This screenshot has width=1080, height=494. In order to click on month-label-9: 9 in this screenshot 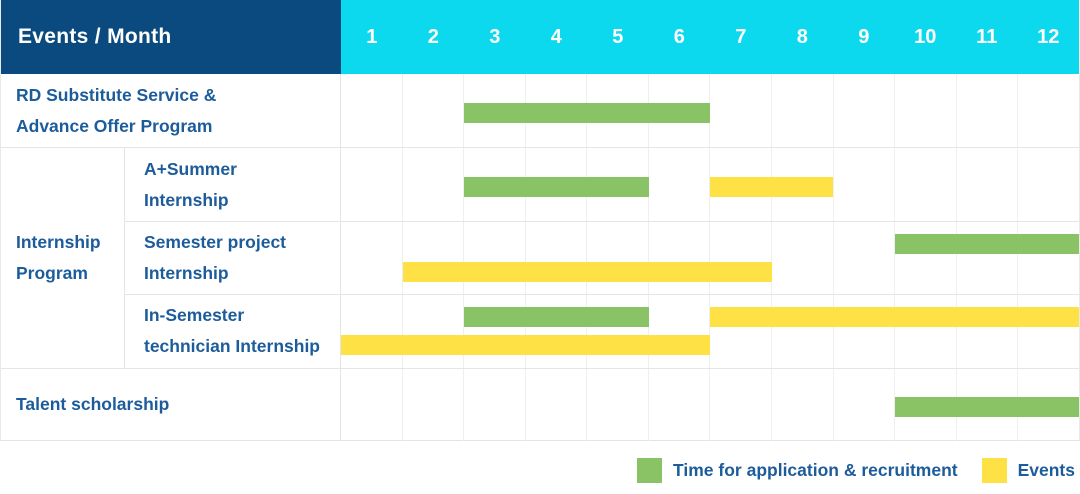, I will do `click(864, 36)`.